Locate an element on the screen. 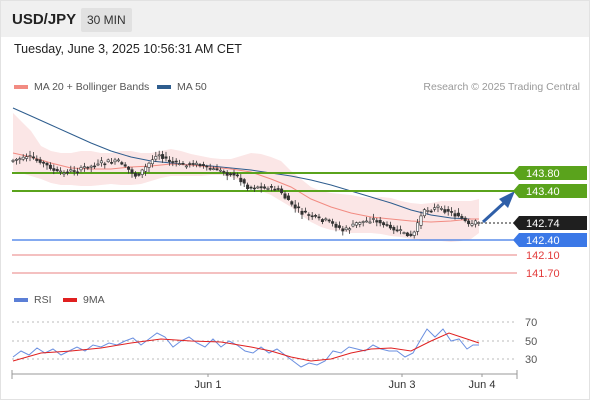  timestamp: Tuesday, June 3, 2025 10:56:31 AM CET is located at coordinates (128, 49).